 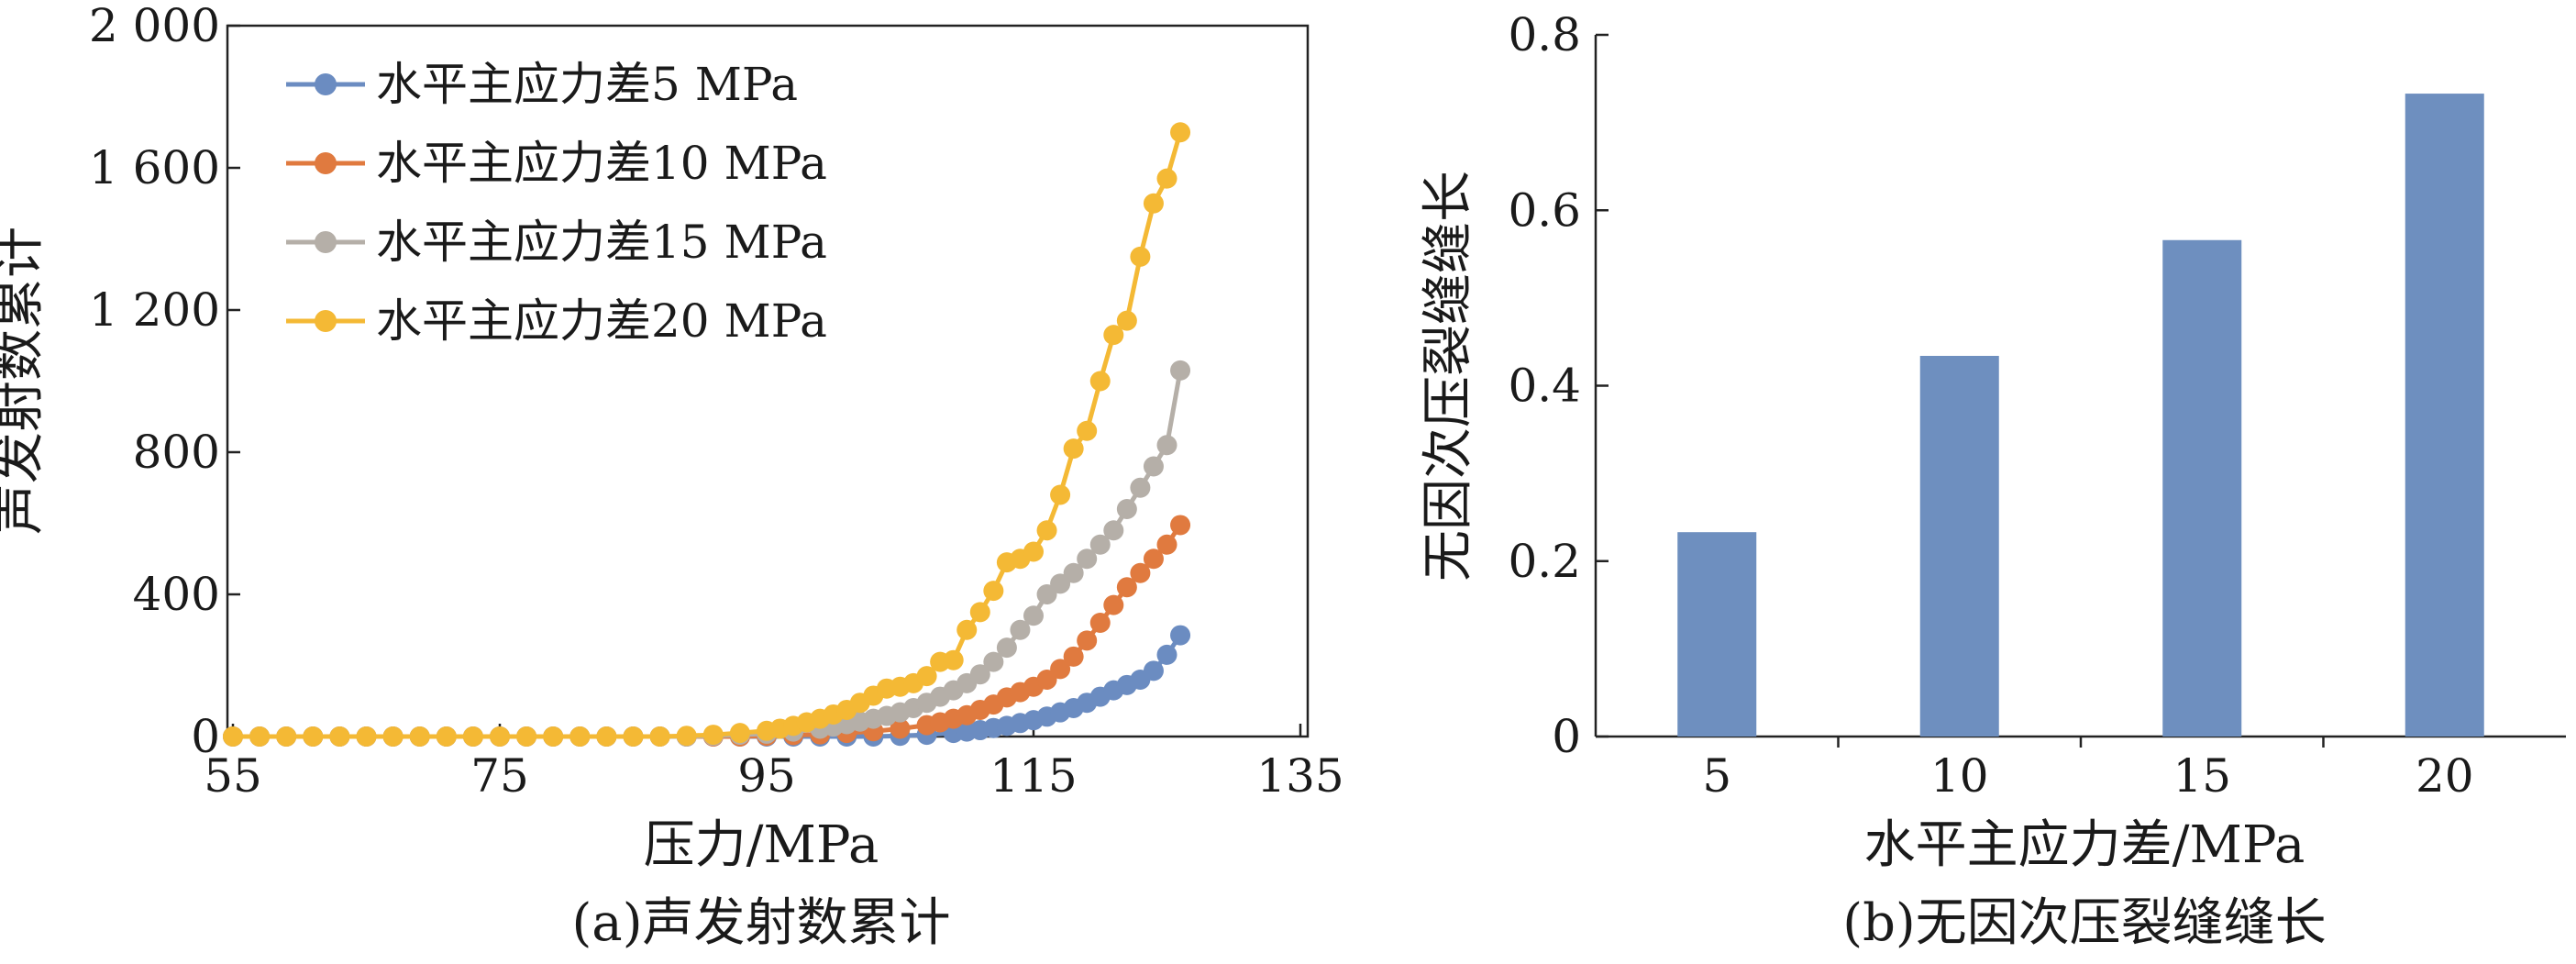 What do you see at coordinates (1558, 385) in the screenshot?
I see `panel-b-y-axis: 0 0.2 0.4 0.6 0.8` at bounding box center [1558, 385].